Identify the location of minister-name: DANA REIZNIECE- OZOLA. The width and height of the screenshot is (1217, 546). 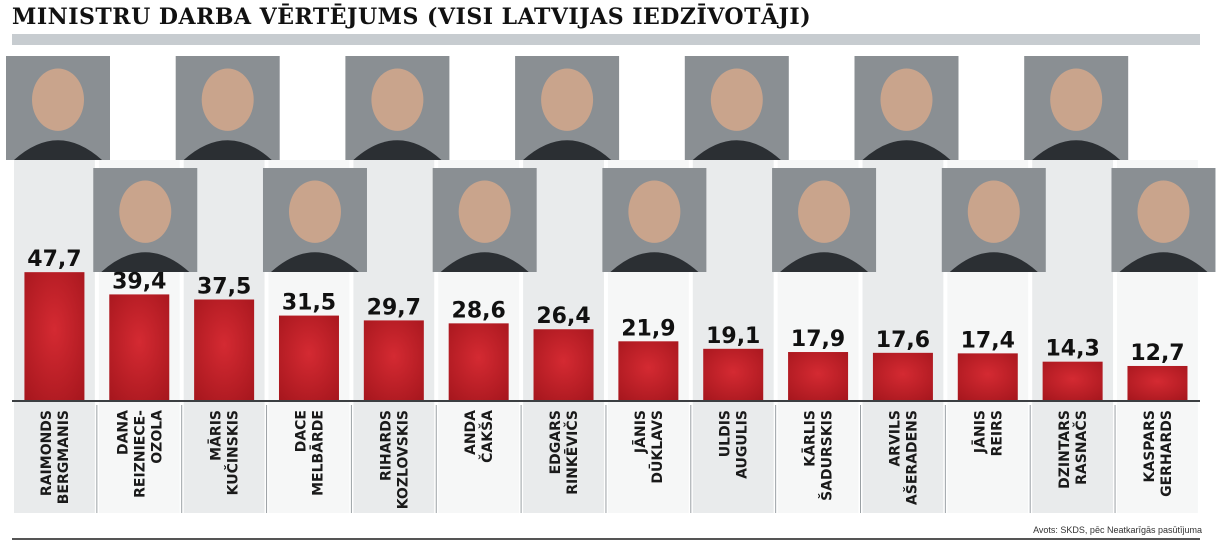
(140, 454).